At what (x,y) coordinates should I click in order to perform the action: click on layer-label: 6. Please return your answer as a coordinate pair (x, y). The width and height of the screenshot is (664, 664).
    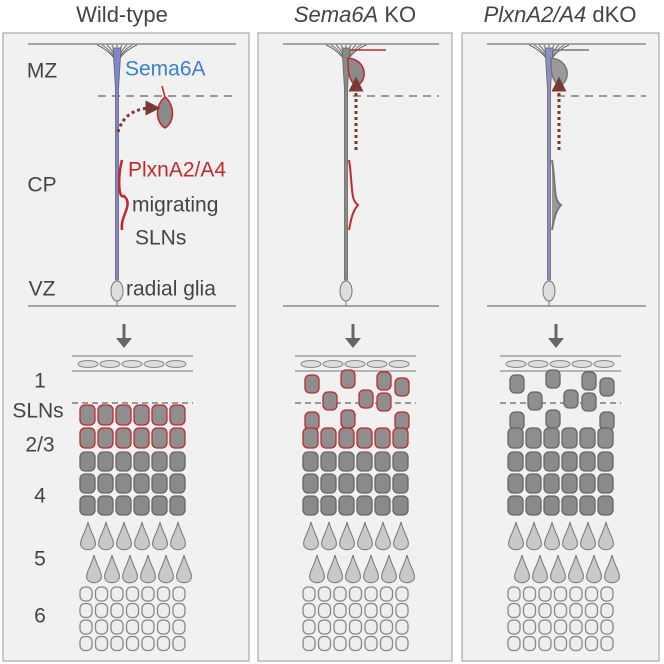
    Looking at the image, I should click on (40, 616).